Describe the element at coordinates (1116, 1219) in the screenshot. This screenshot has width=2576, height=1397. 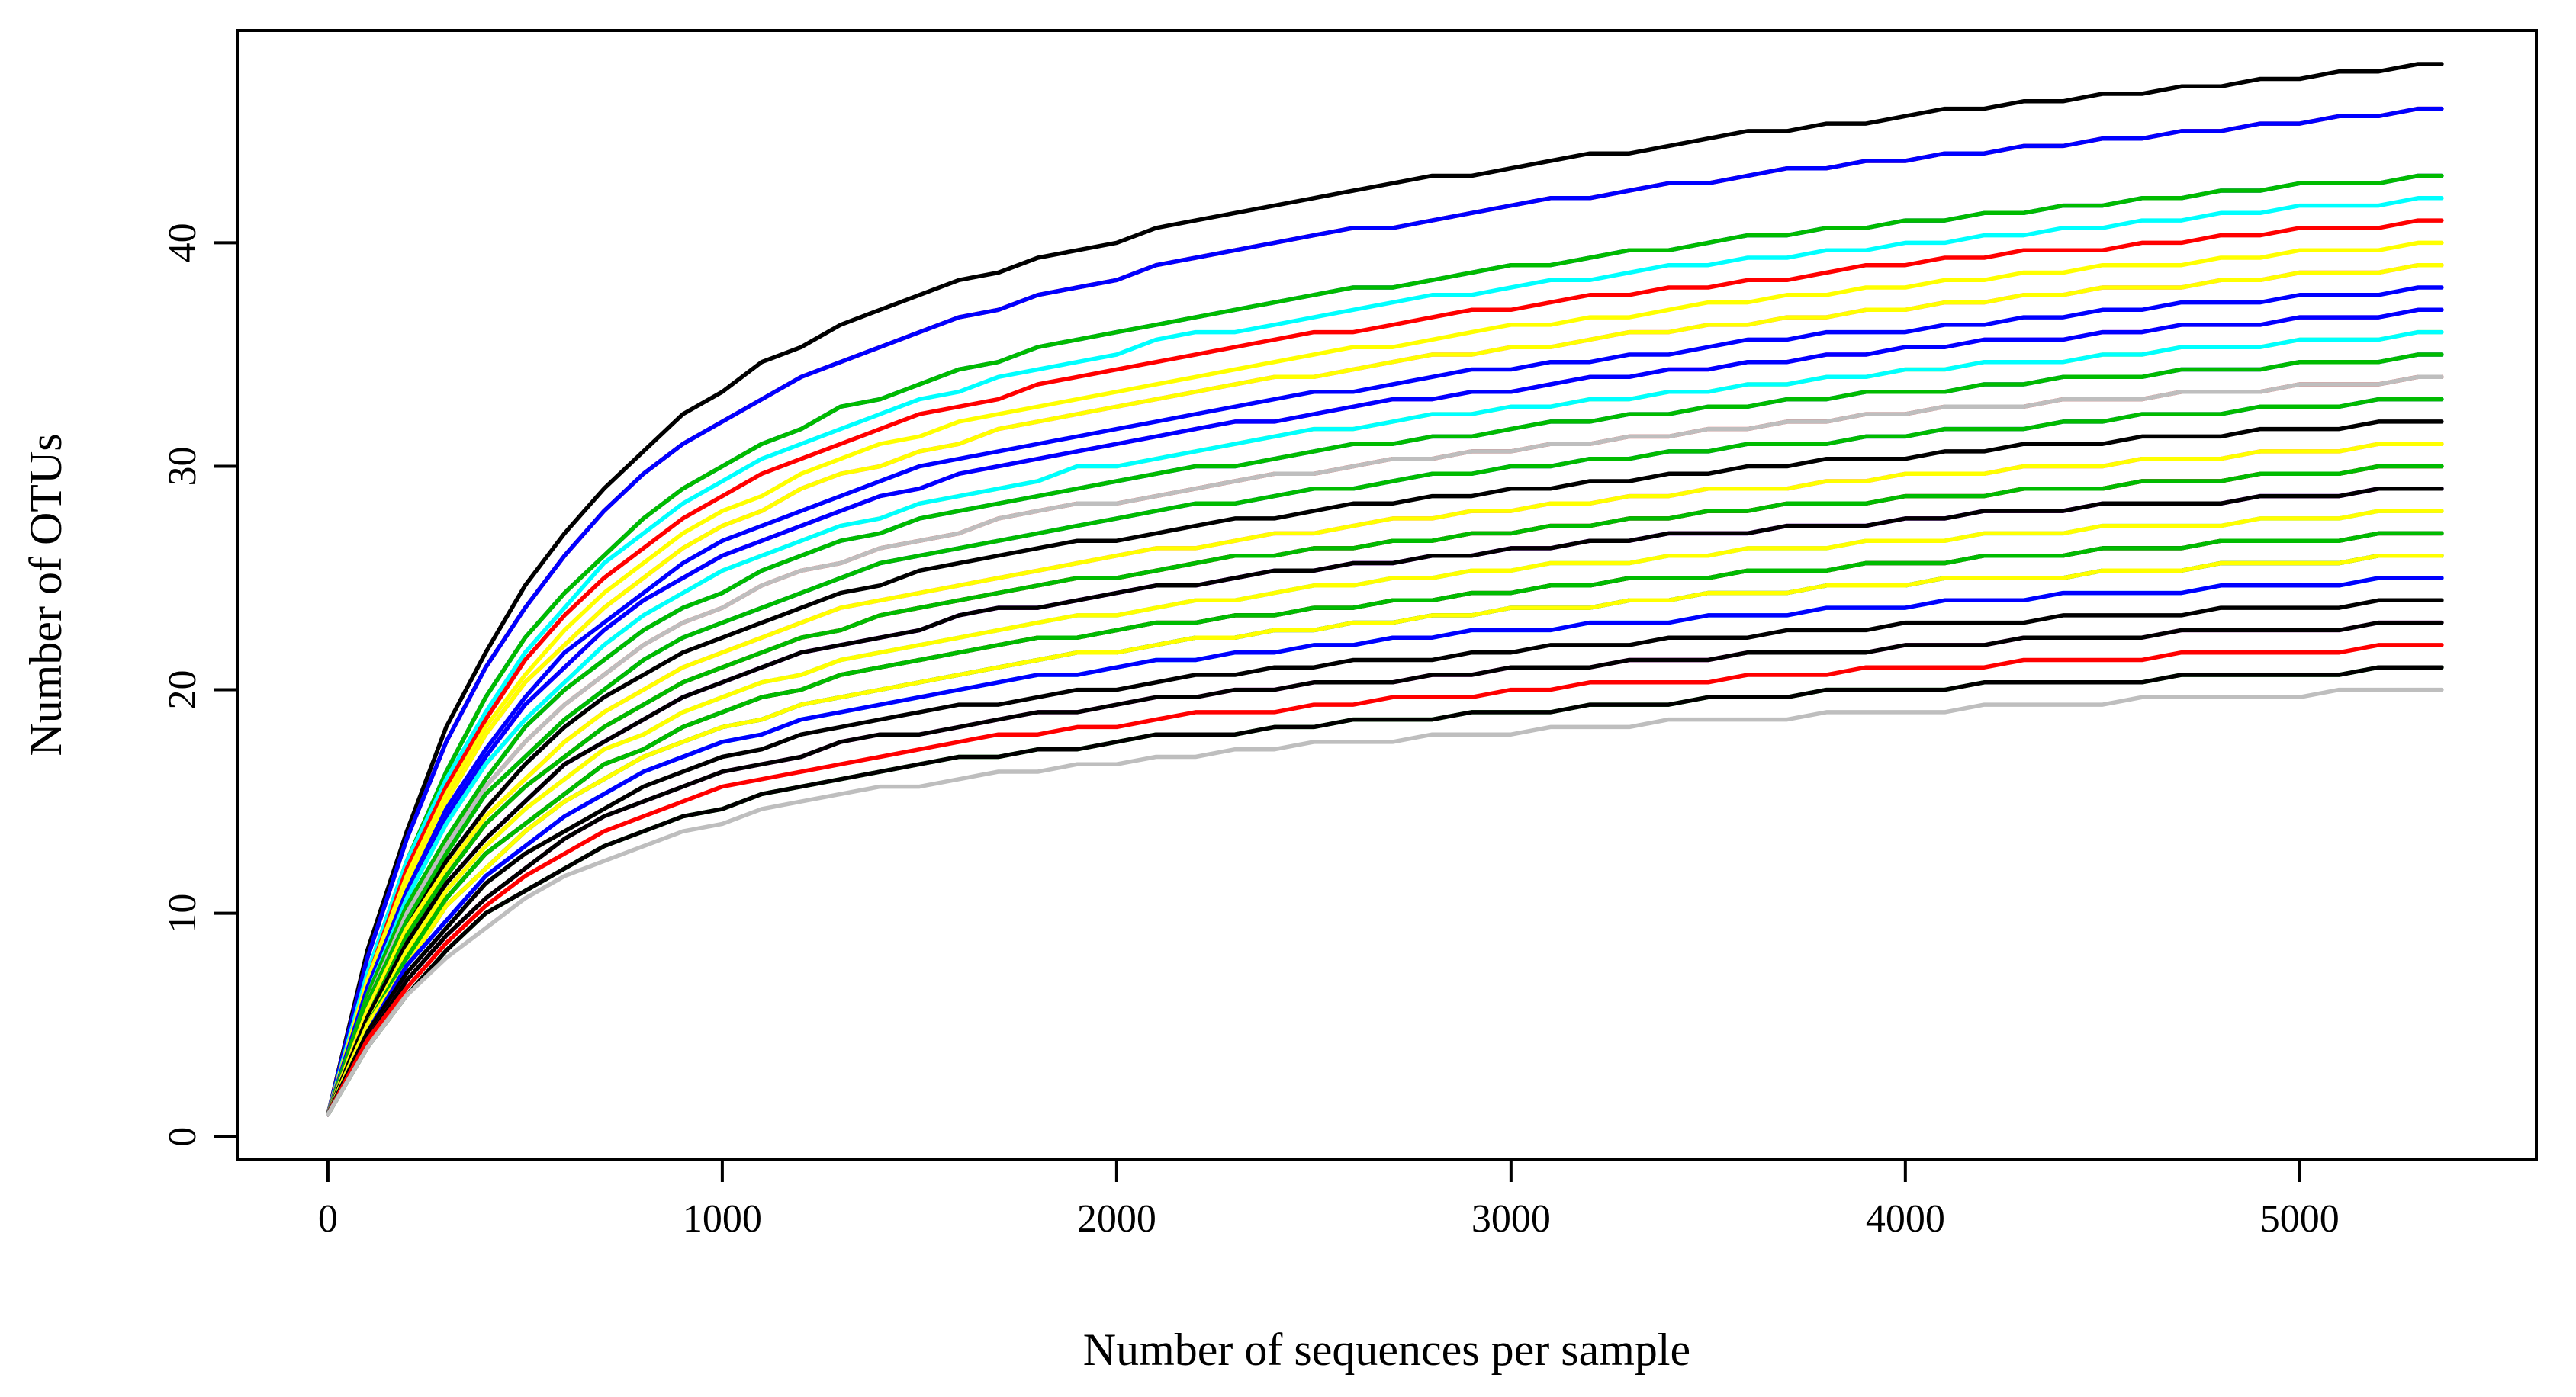
I see `x-tick-label: 2000` at that location.